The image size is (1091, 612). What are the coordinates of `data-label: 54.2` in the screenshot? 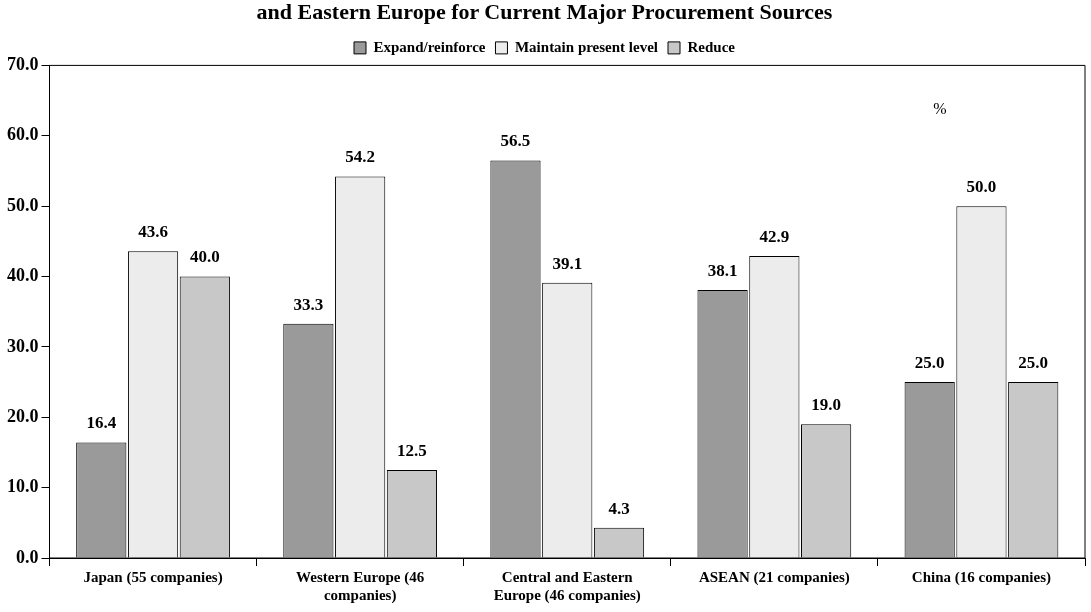 It's located at (360, 157).